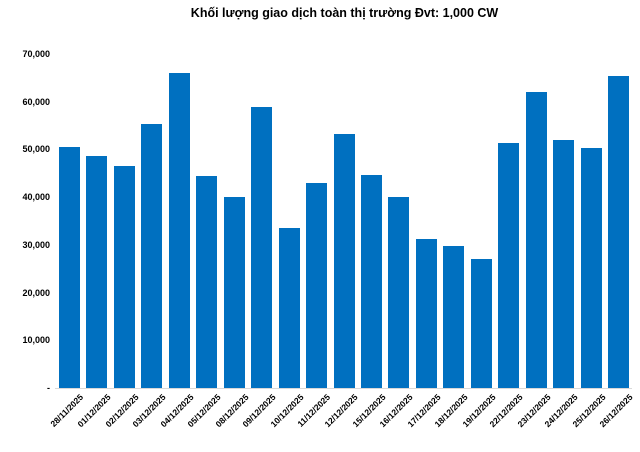  I want to click on bar-16/12/2025, so click(399, 292).